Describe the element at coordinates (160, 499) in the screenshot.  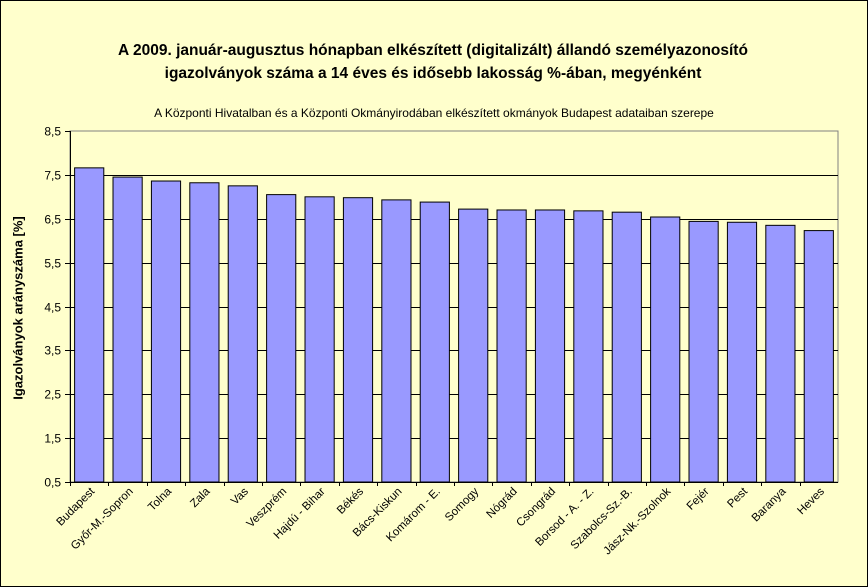
I see `x-tick-label: Tolna` at that location.